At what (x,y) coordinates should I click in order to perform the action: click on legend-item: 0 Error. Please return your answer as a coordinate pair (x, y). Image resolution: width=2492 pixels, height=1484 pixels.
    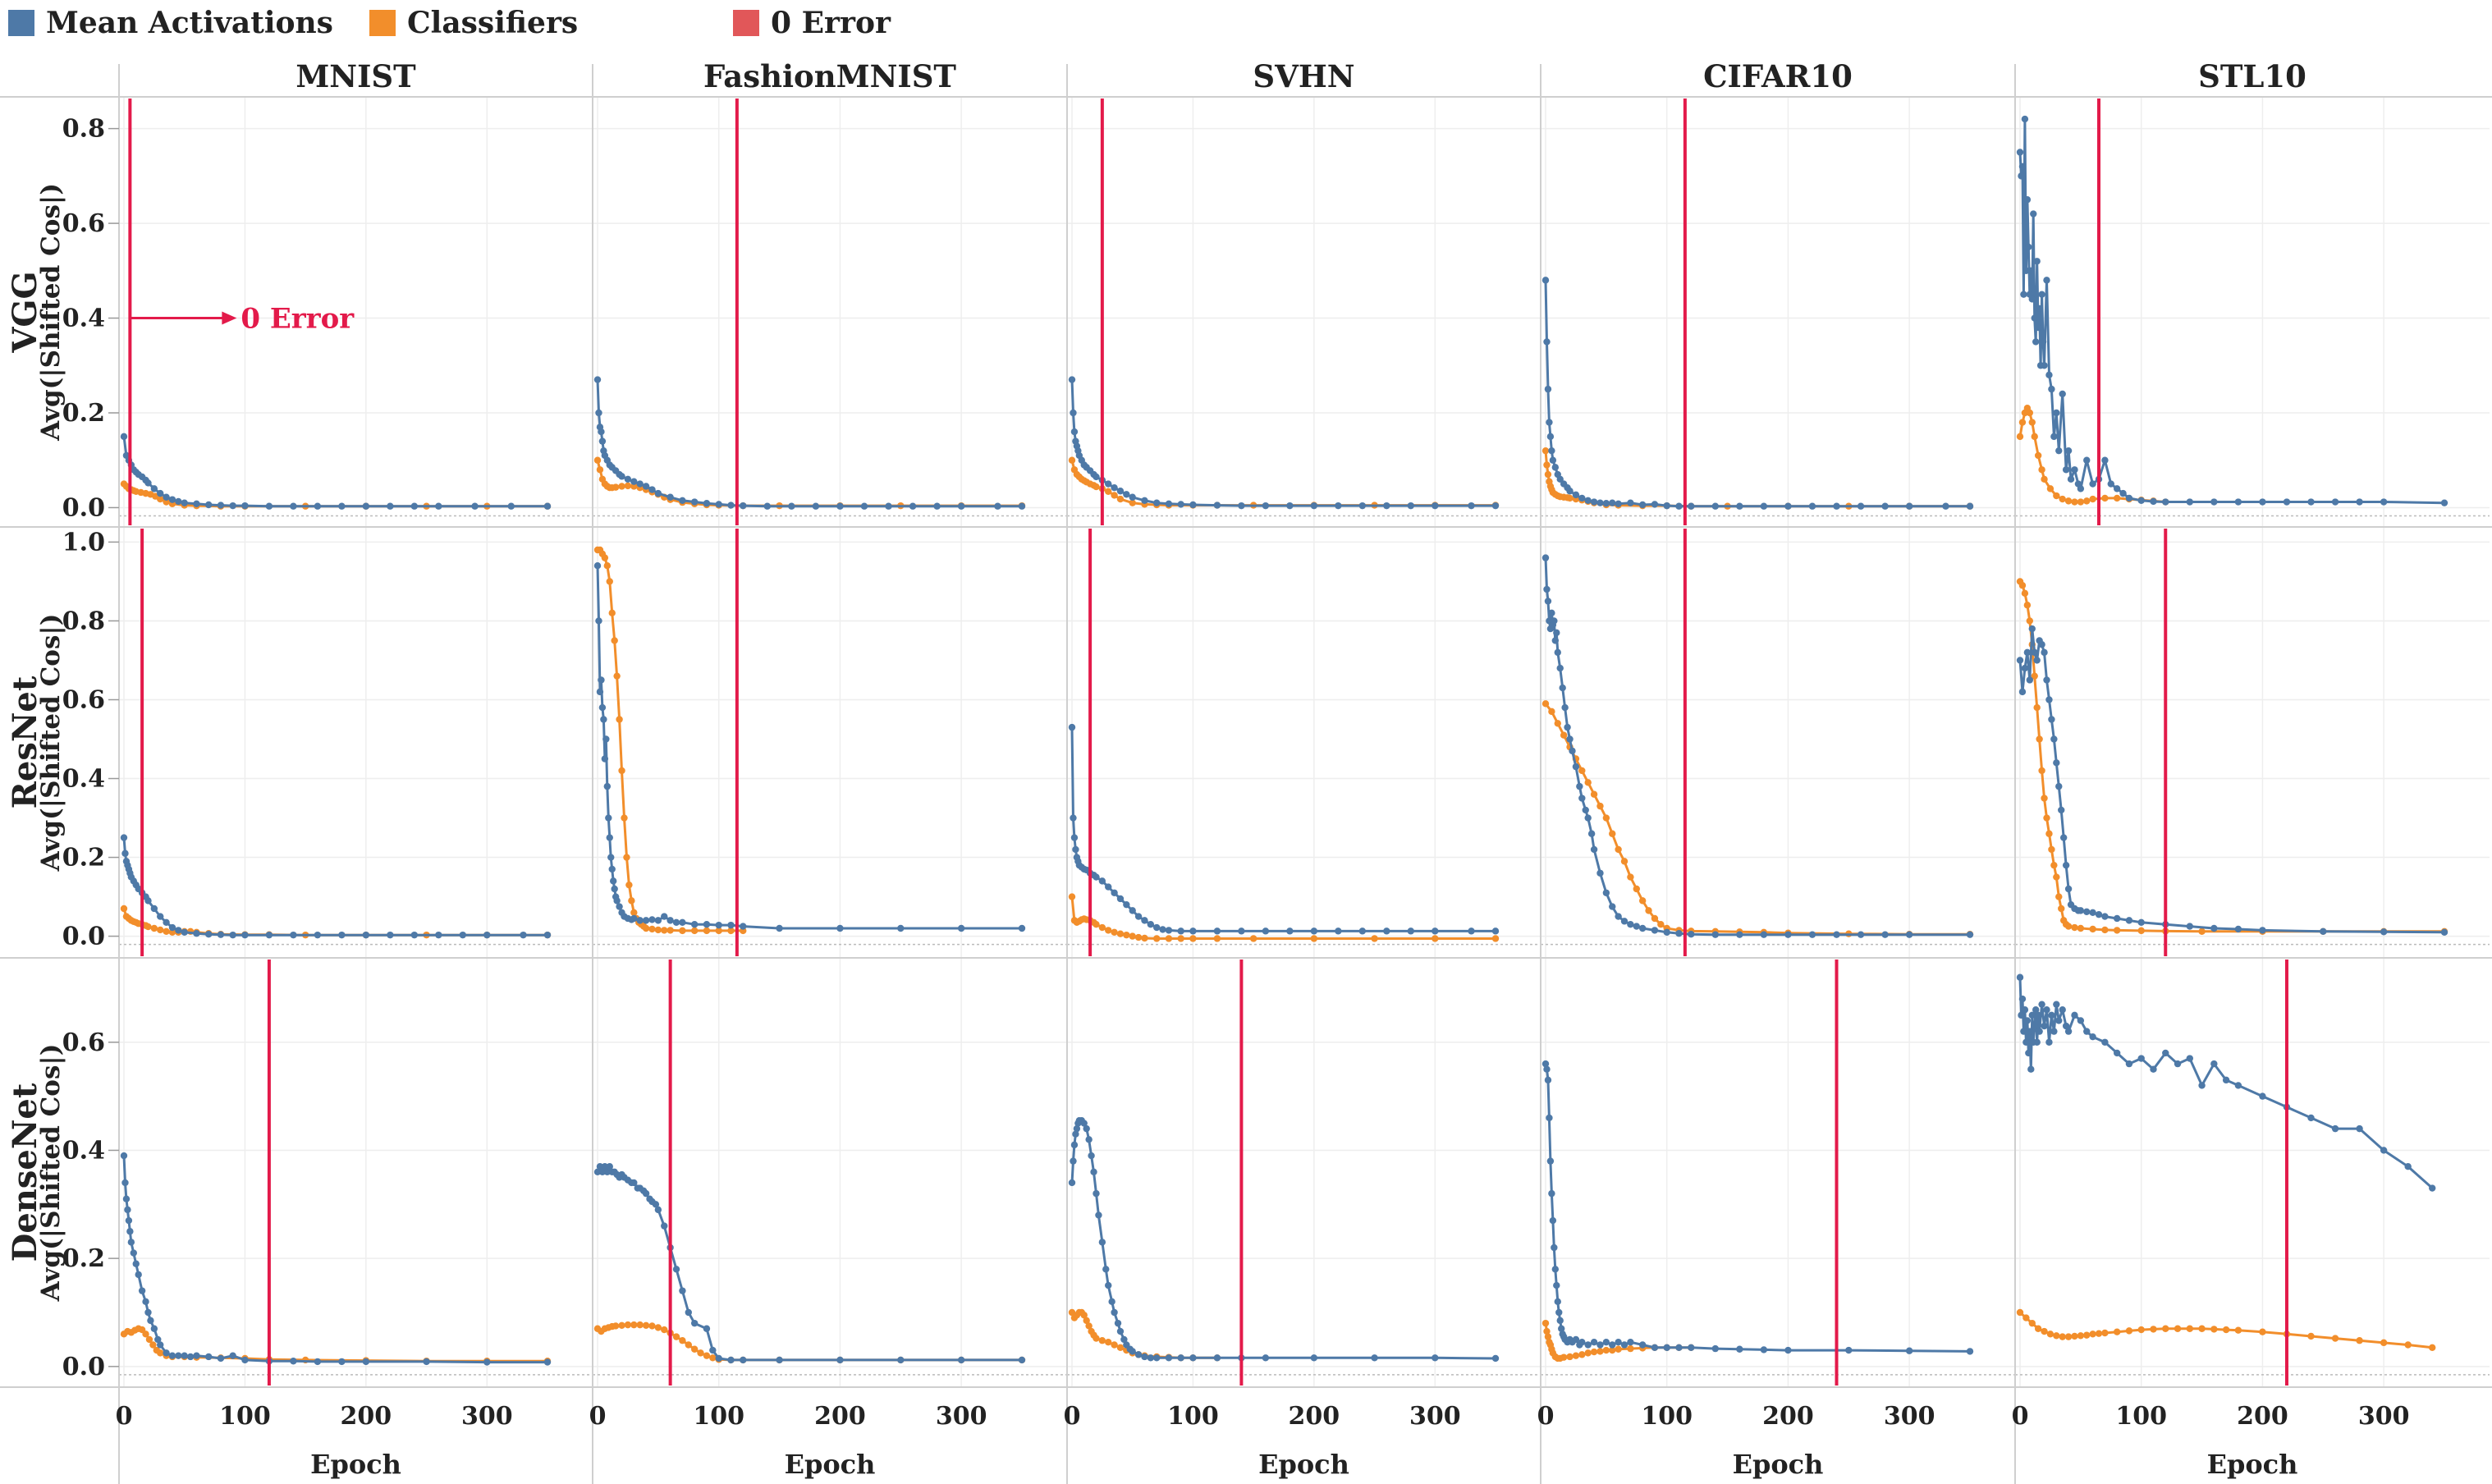
    Looking at the image, I should click on (812, 23).